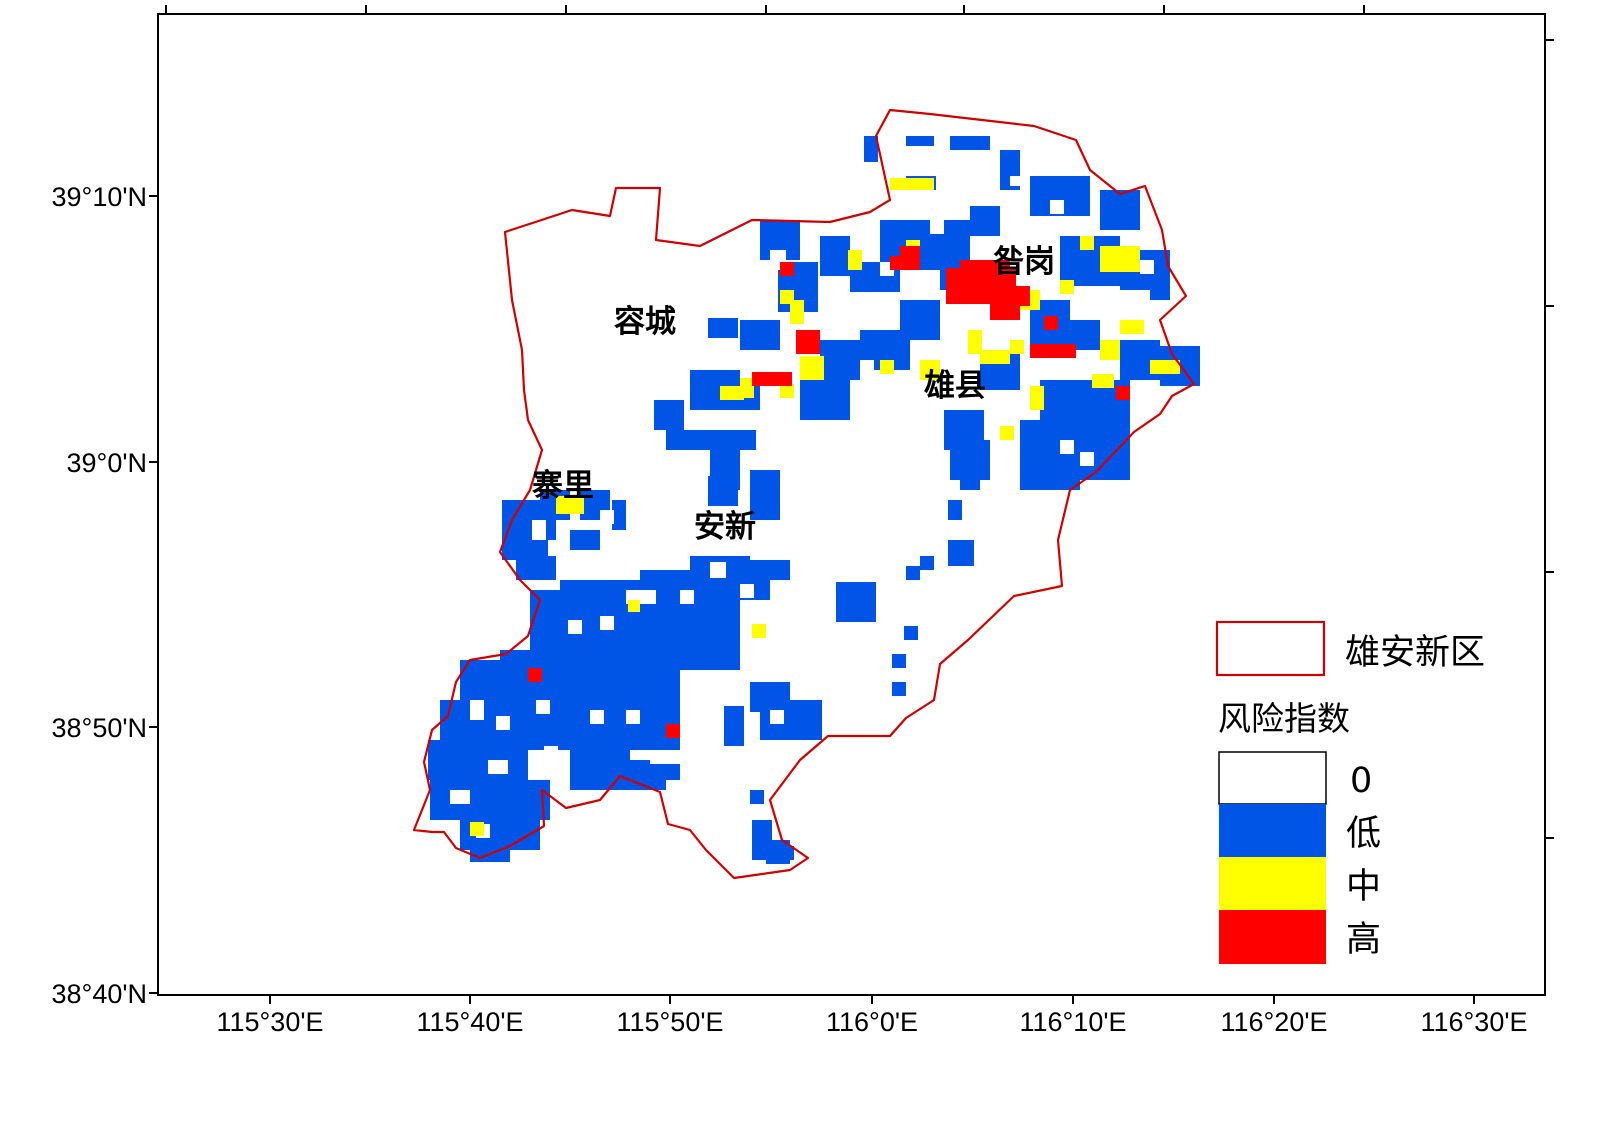 The image size is (1600, 1132). I want to click on y-tick-label: 39°10'N, so click(99, 197).